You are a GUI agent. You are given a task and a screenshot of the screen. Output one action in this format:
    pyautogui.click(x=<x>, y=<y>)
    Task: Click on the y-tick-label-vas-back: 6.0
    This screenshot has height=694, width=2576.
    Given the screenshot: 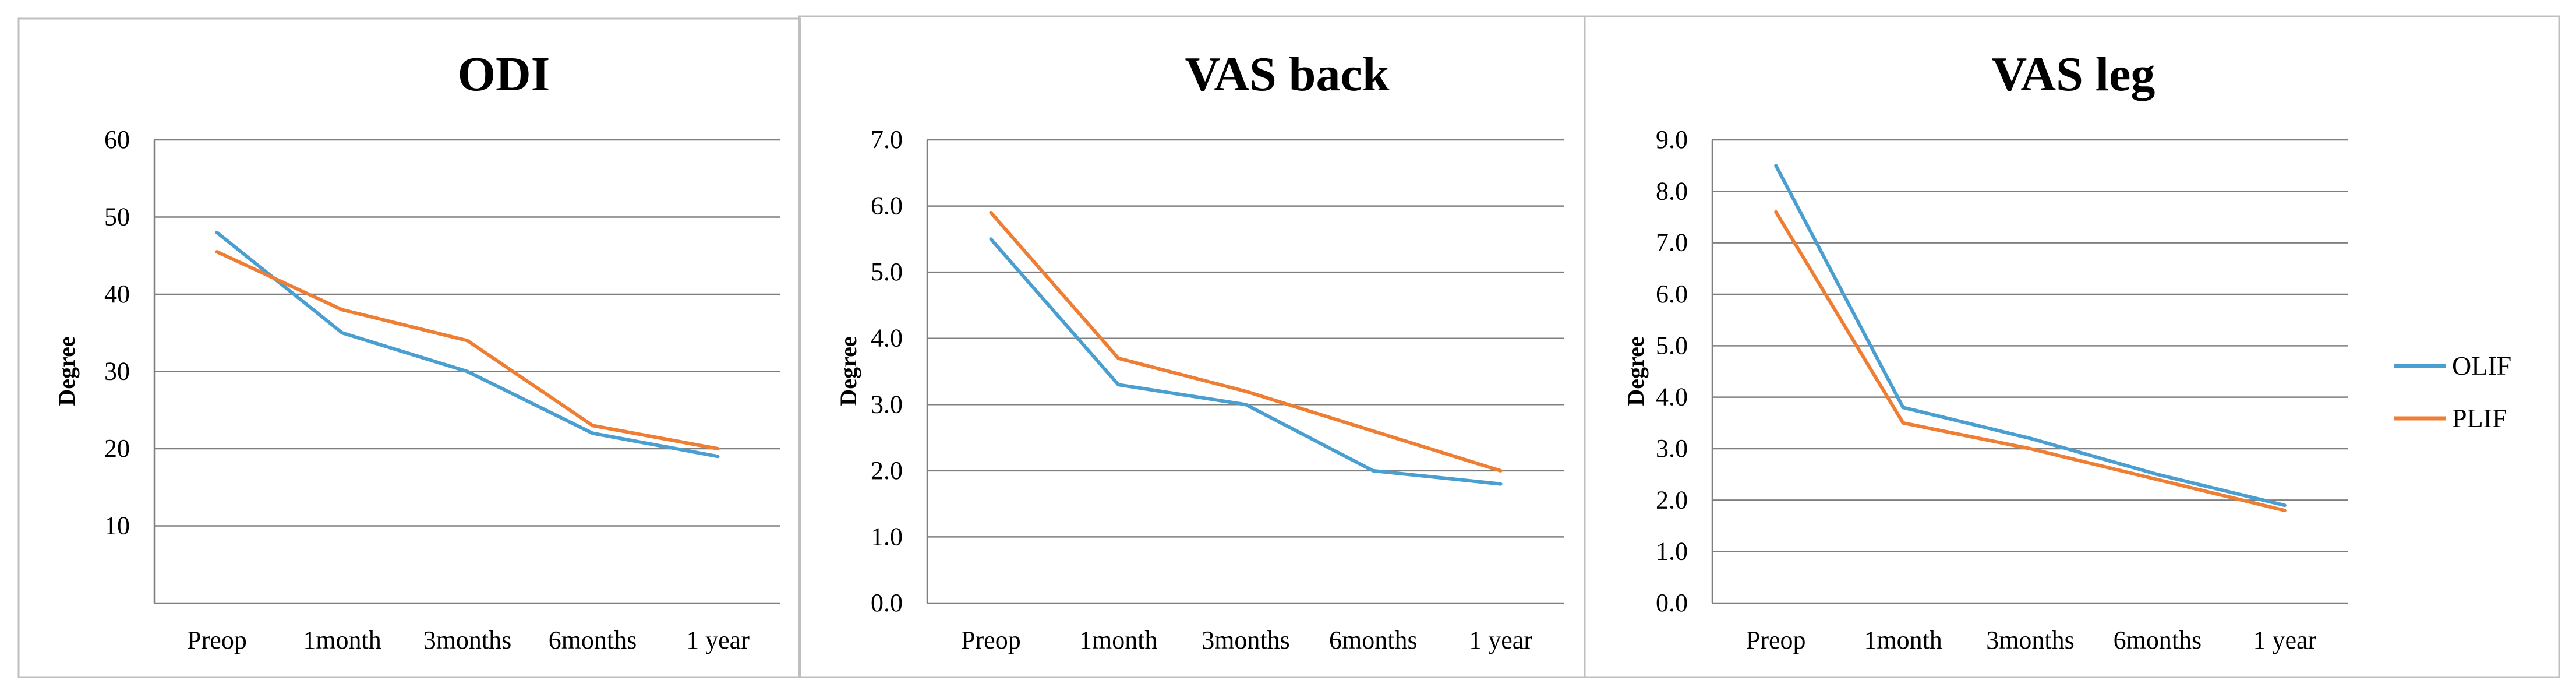 What is the action you would take?
    pyautogui.click(x=887, y=206)
    